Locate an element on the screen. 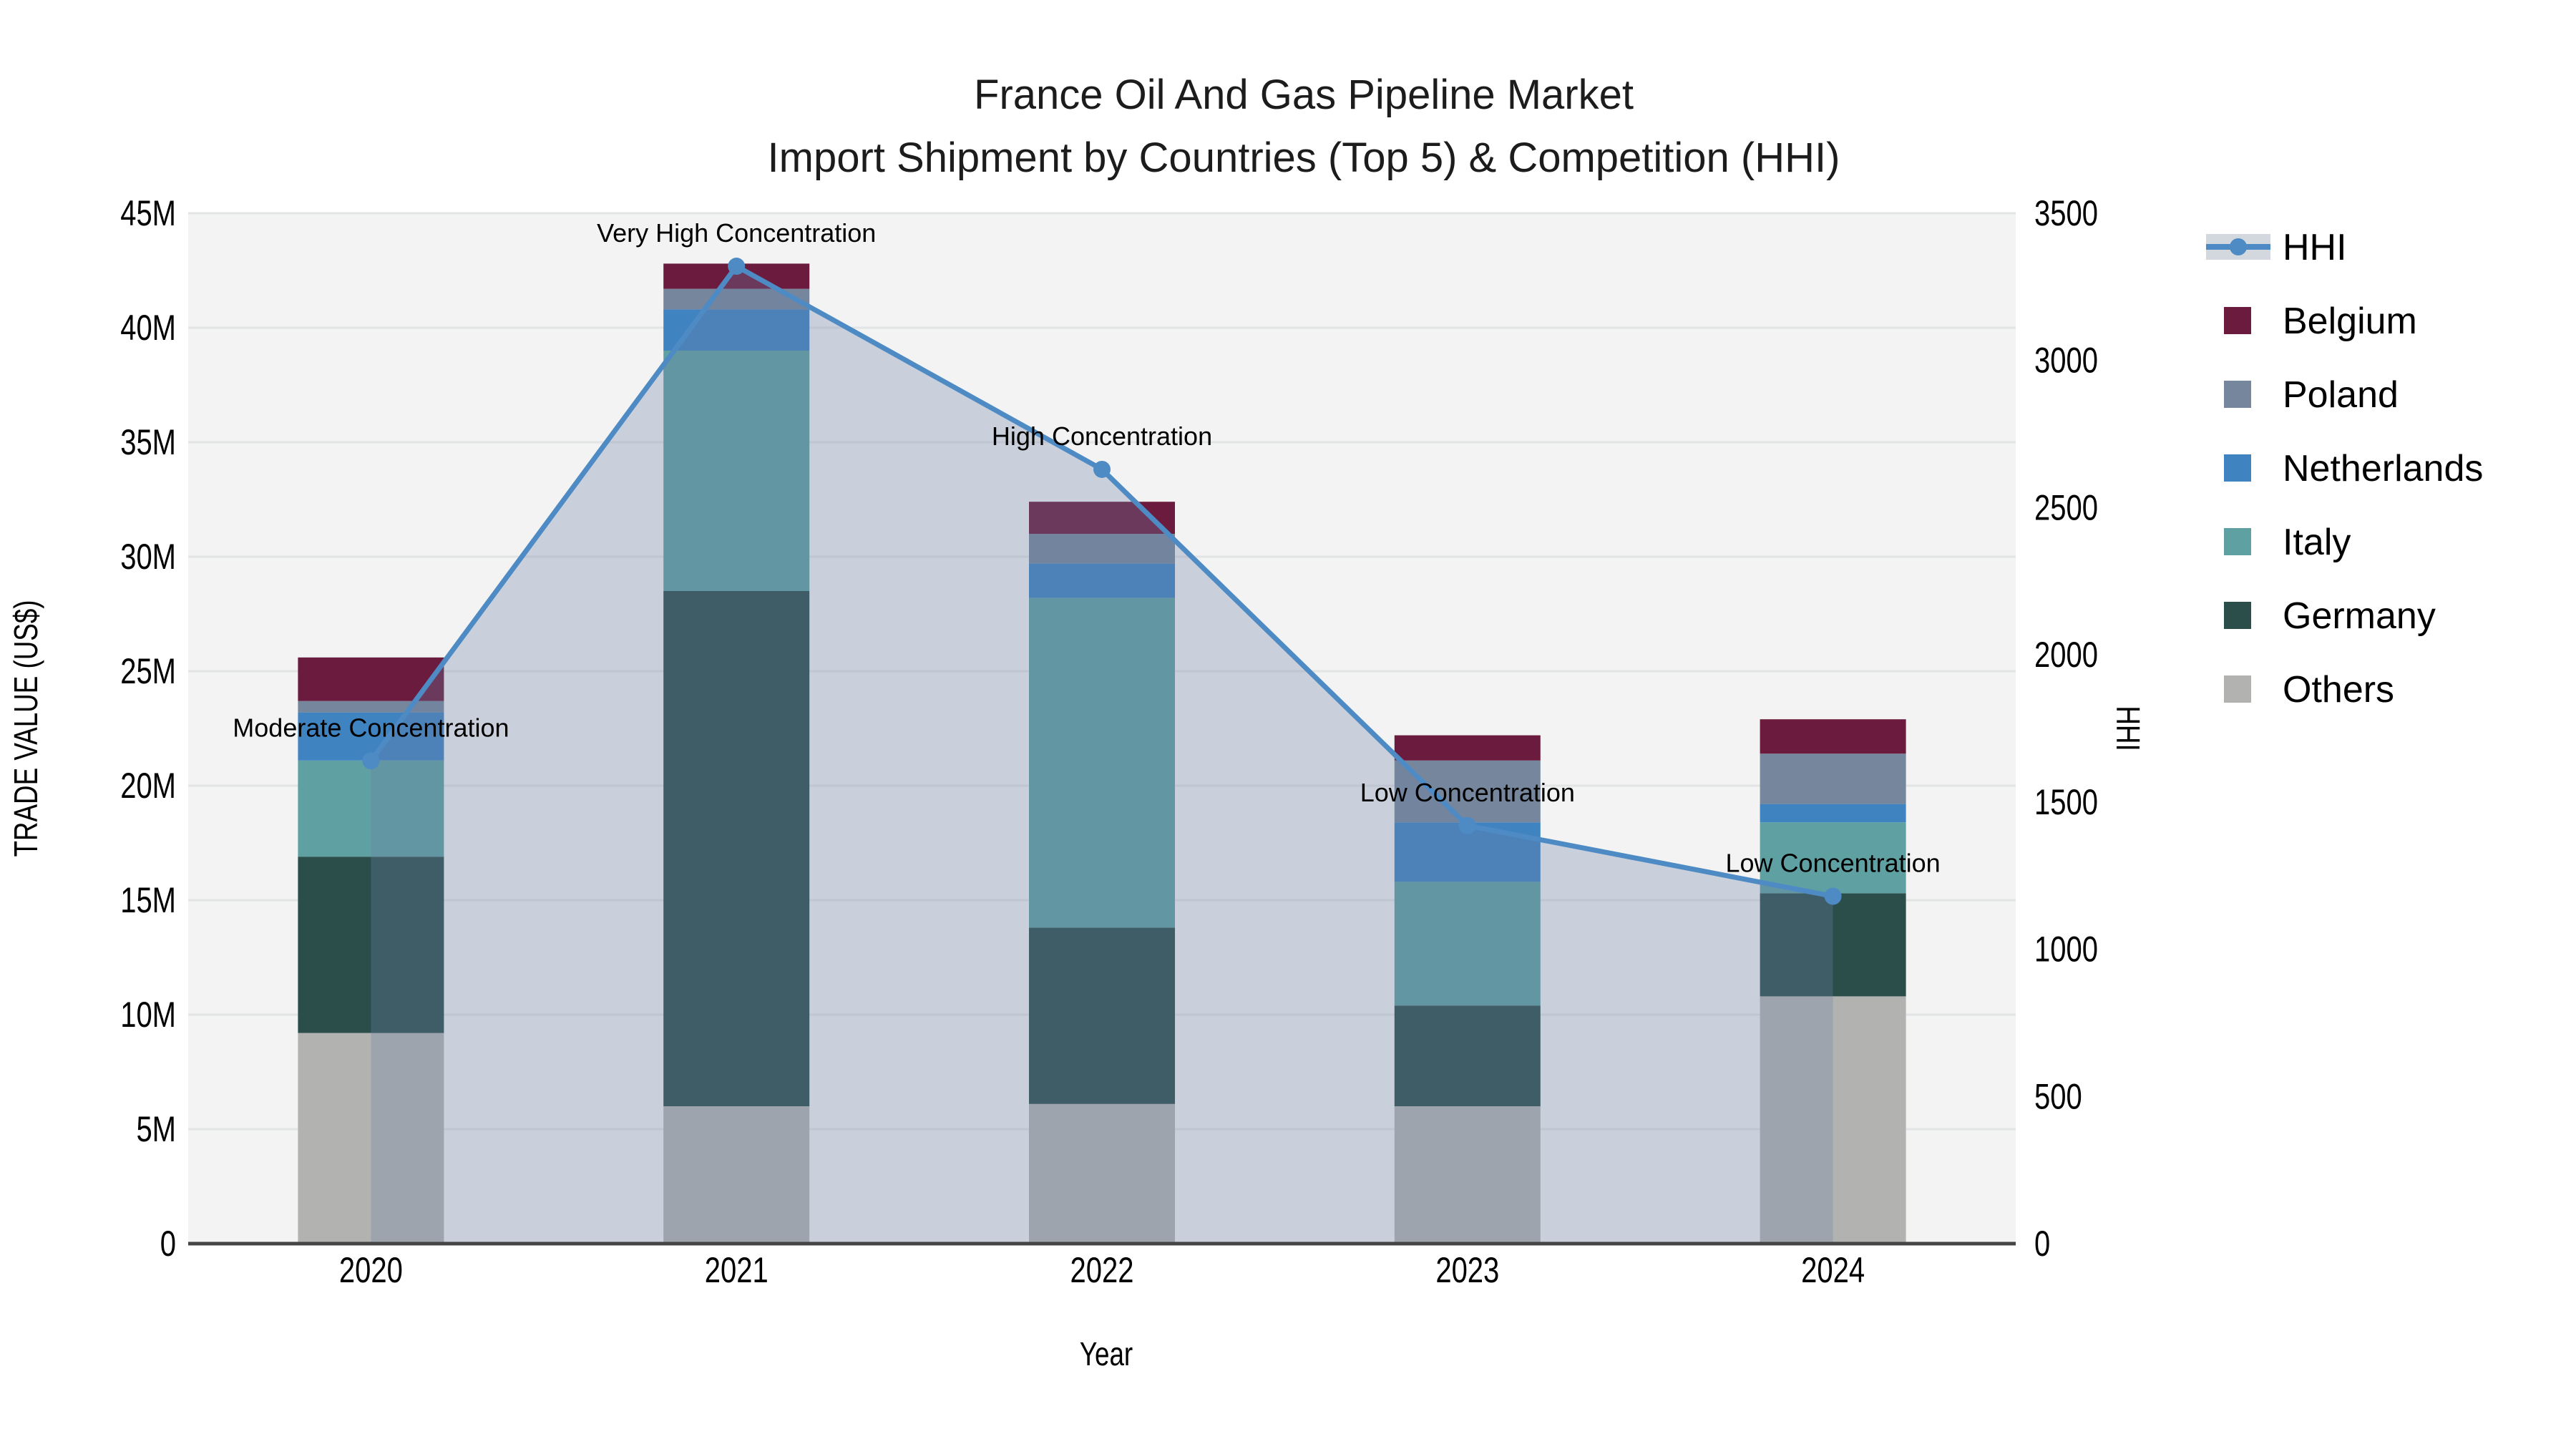 The width and height of the screenshot is (2576, 1449). annotation-2023: Low Concentration is located at coordinates (1467, 792).